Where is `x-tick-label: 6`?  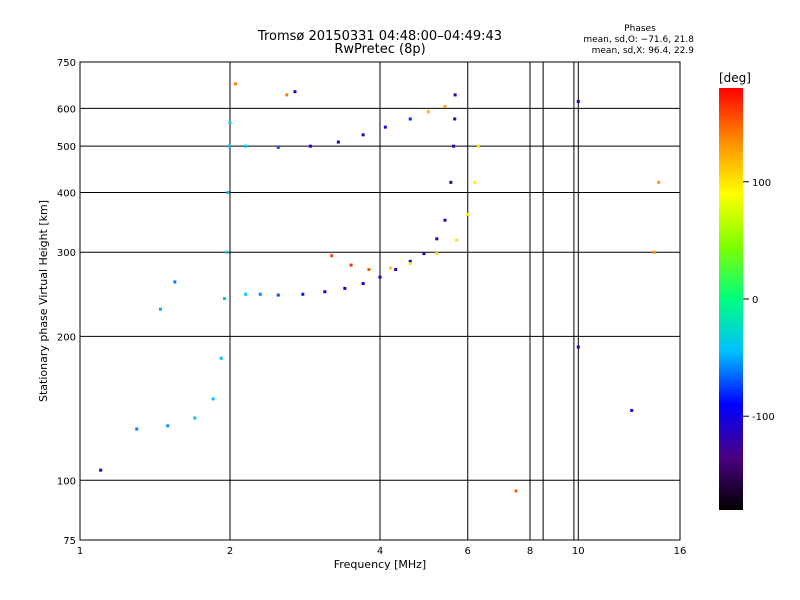
x-tick-label: 6 is located at coordinates (468, 551).